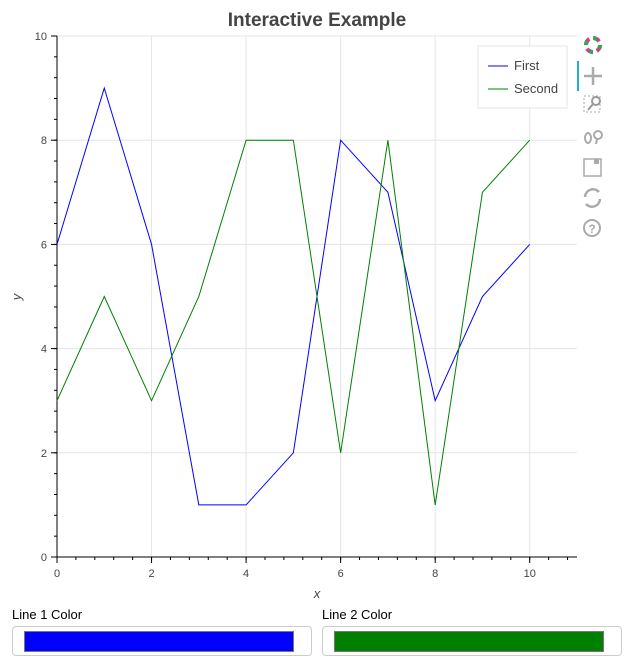  What do you see at coordinates (246, 574) in the screenshot?
I see `x-tick-label: 4` at bounding box center [246, 574].